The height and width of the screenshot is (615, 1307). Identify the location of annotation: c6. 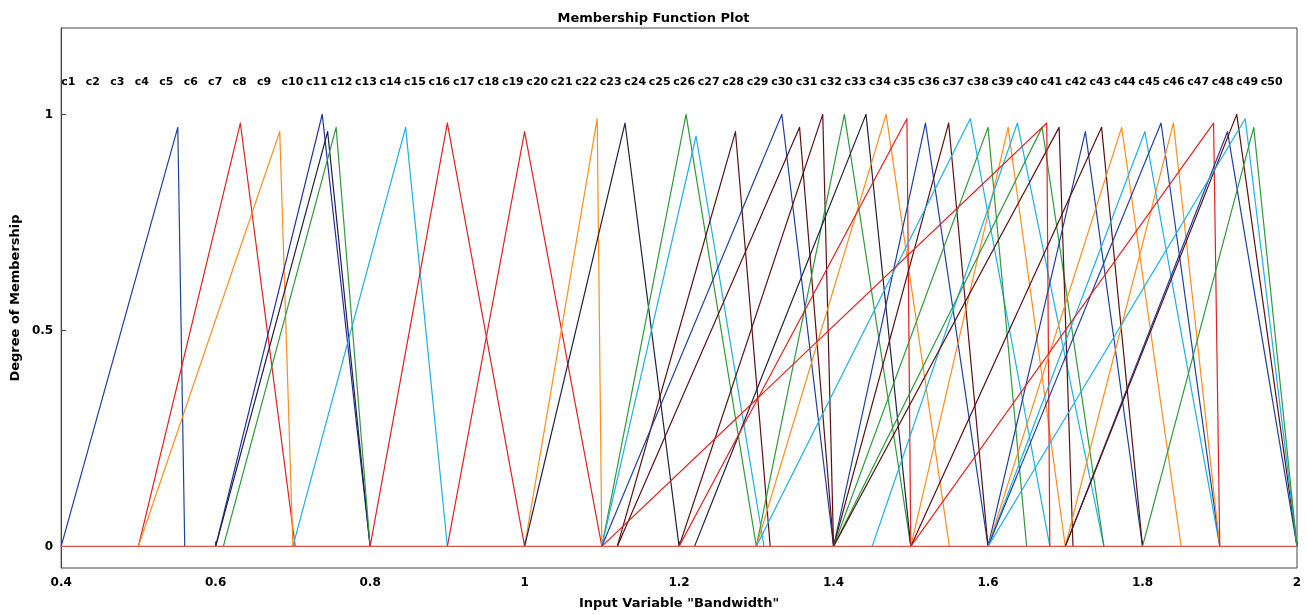
(191, 81).